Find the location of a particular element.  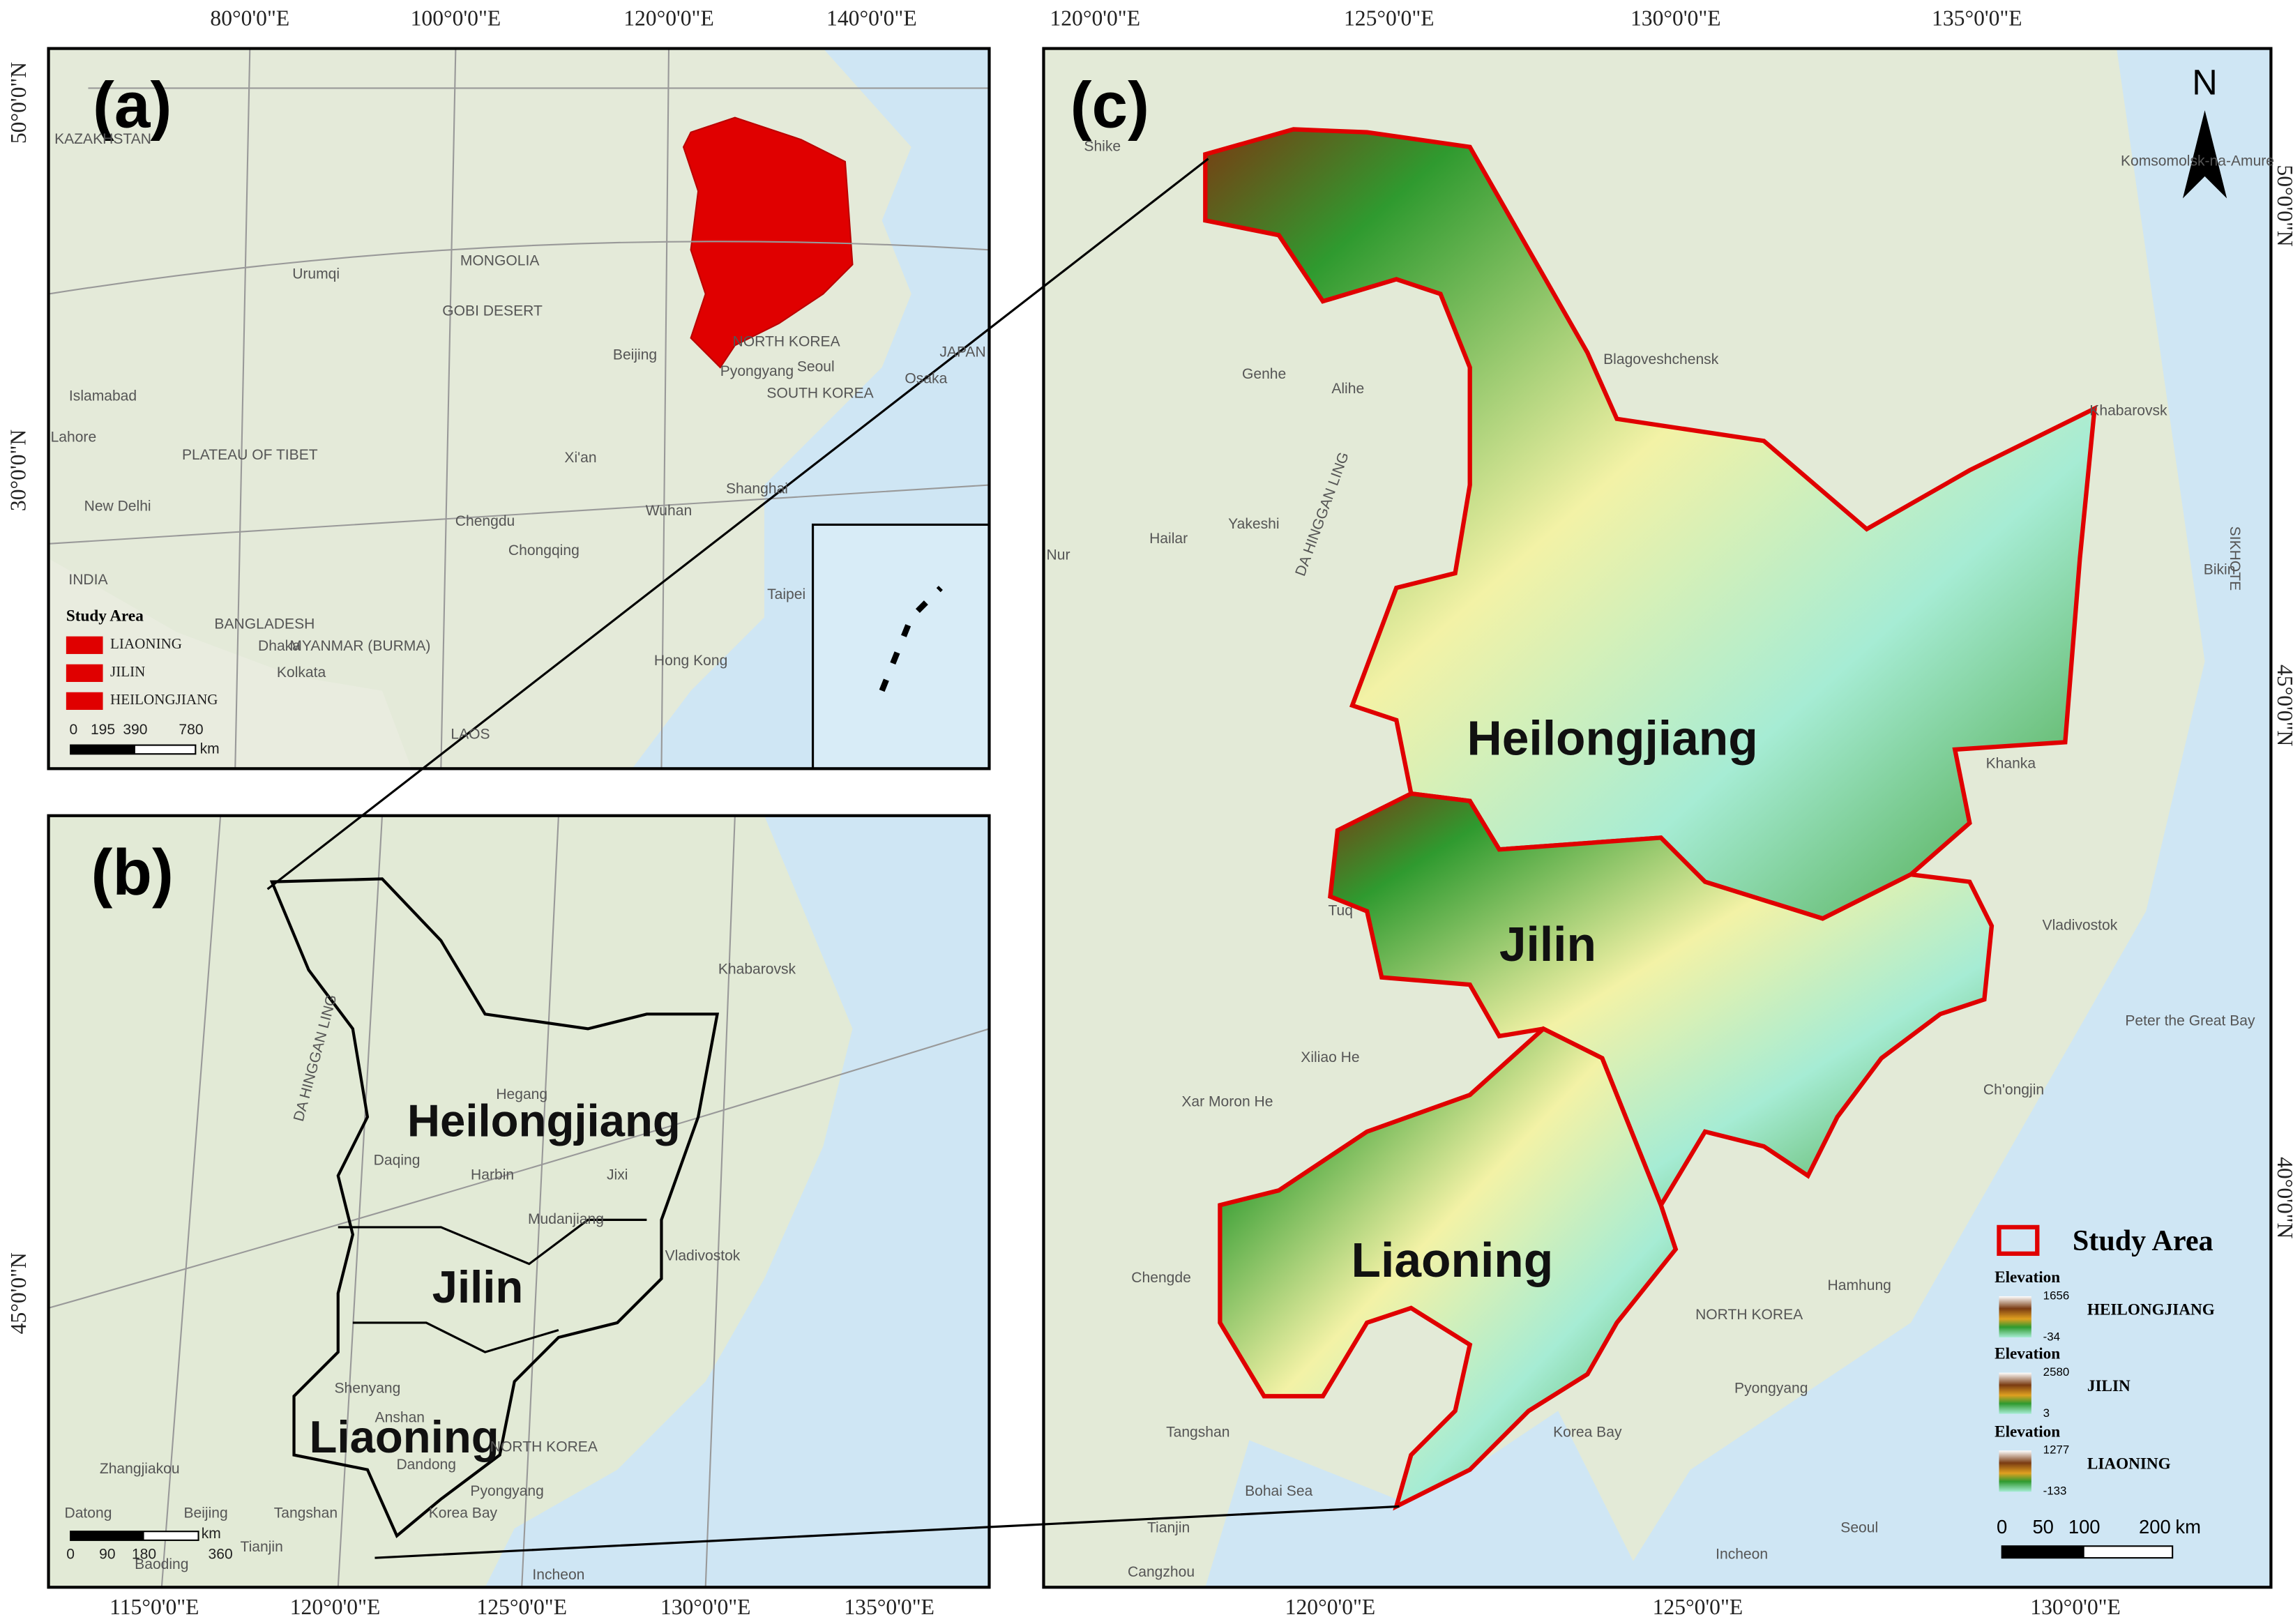

place-label: Wuhan is located at coordinates (669, 511).